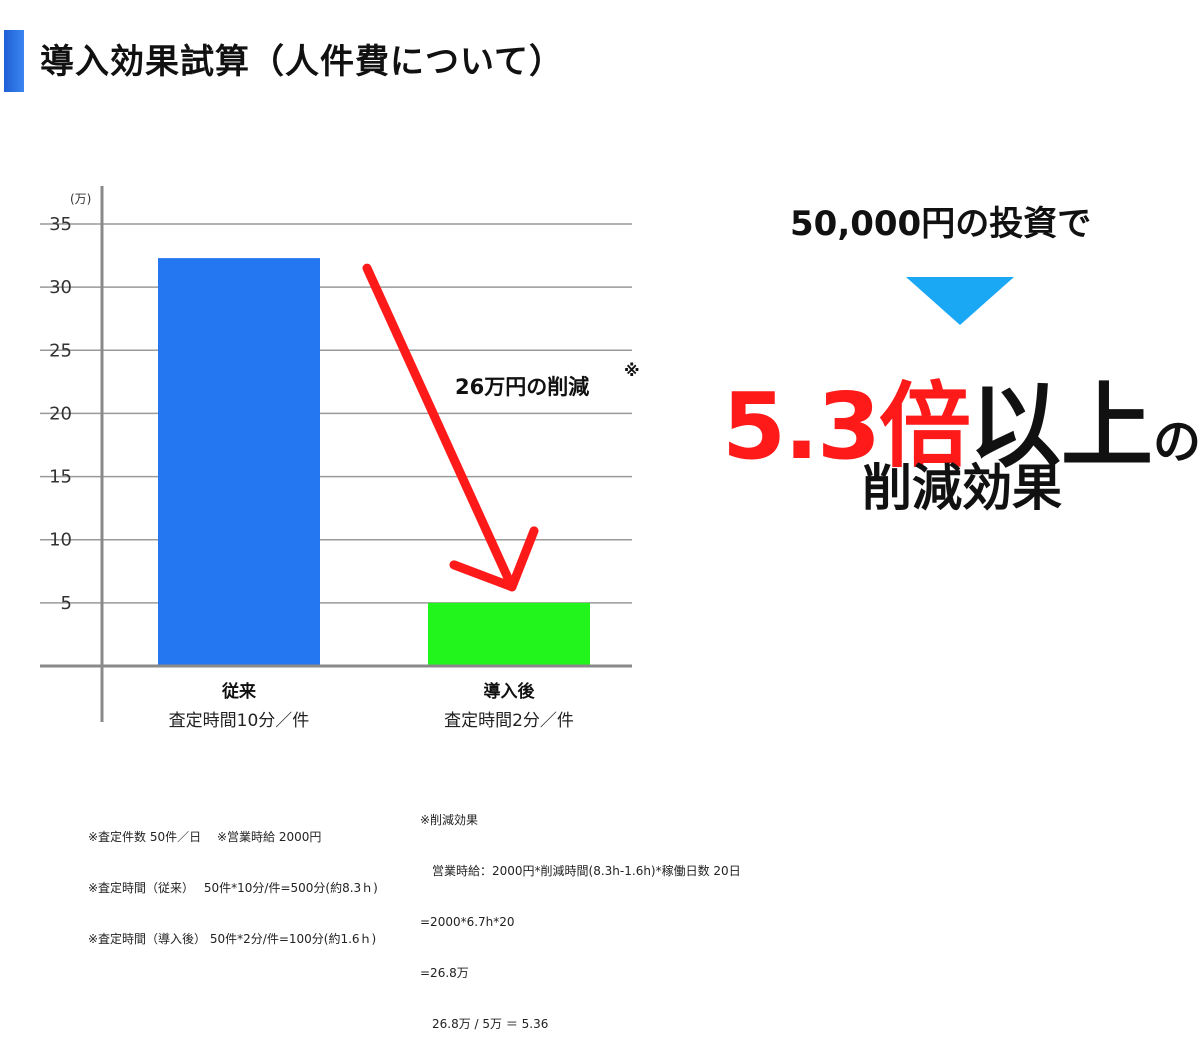  What do you see at coordinates (239, 721) in the screenshot?
I see `category-sublabel: 査定時間10分／件` at bounding box center [239, 721].